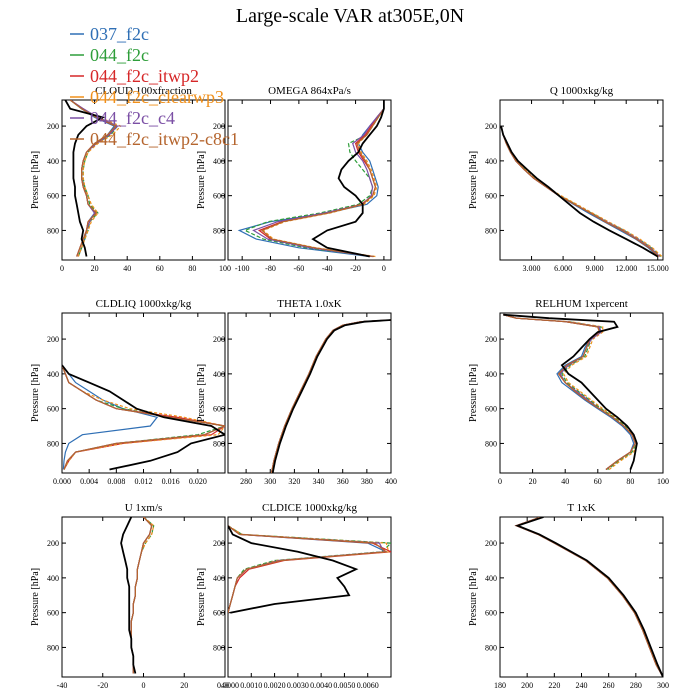  Describe the element at coordinates (62, 481) in the screenshot. I see `x-tick-label: 0.000` at that location.